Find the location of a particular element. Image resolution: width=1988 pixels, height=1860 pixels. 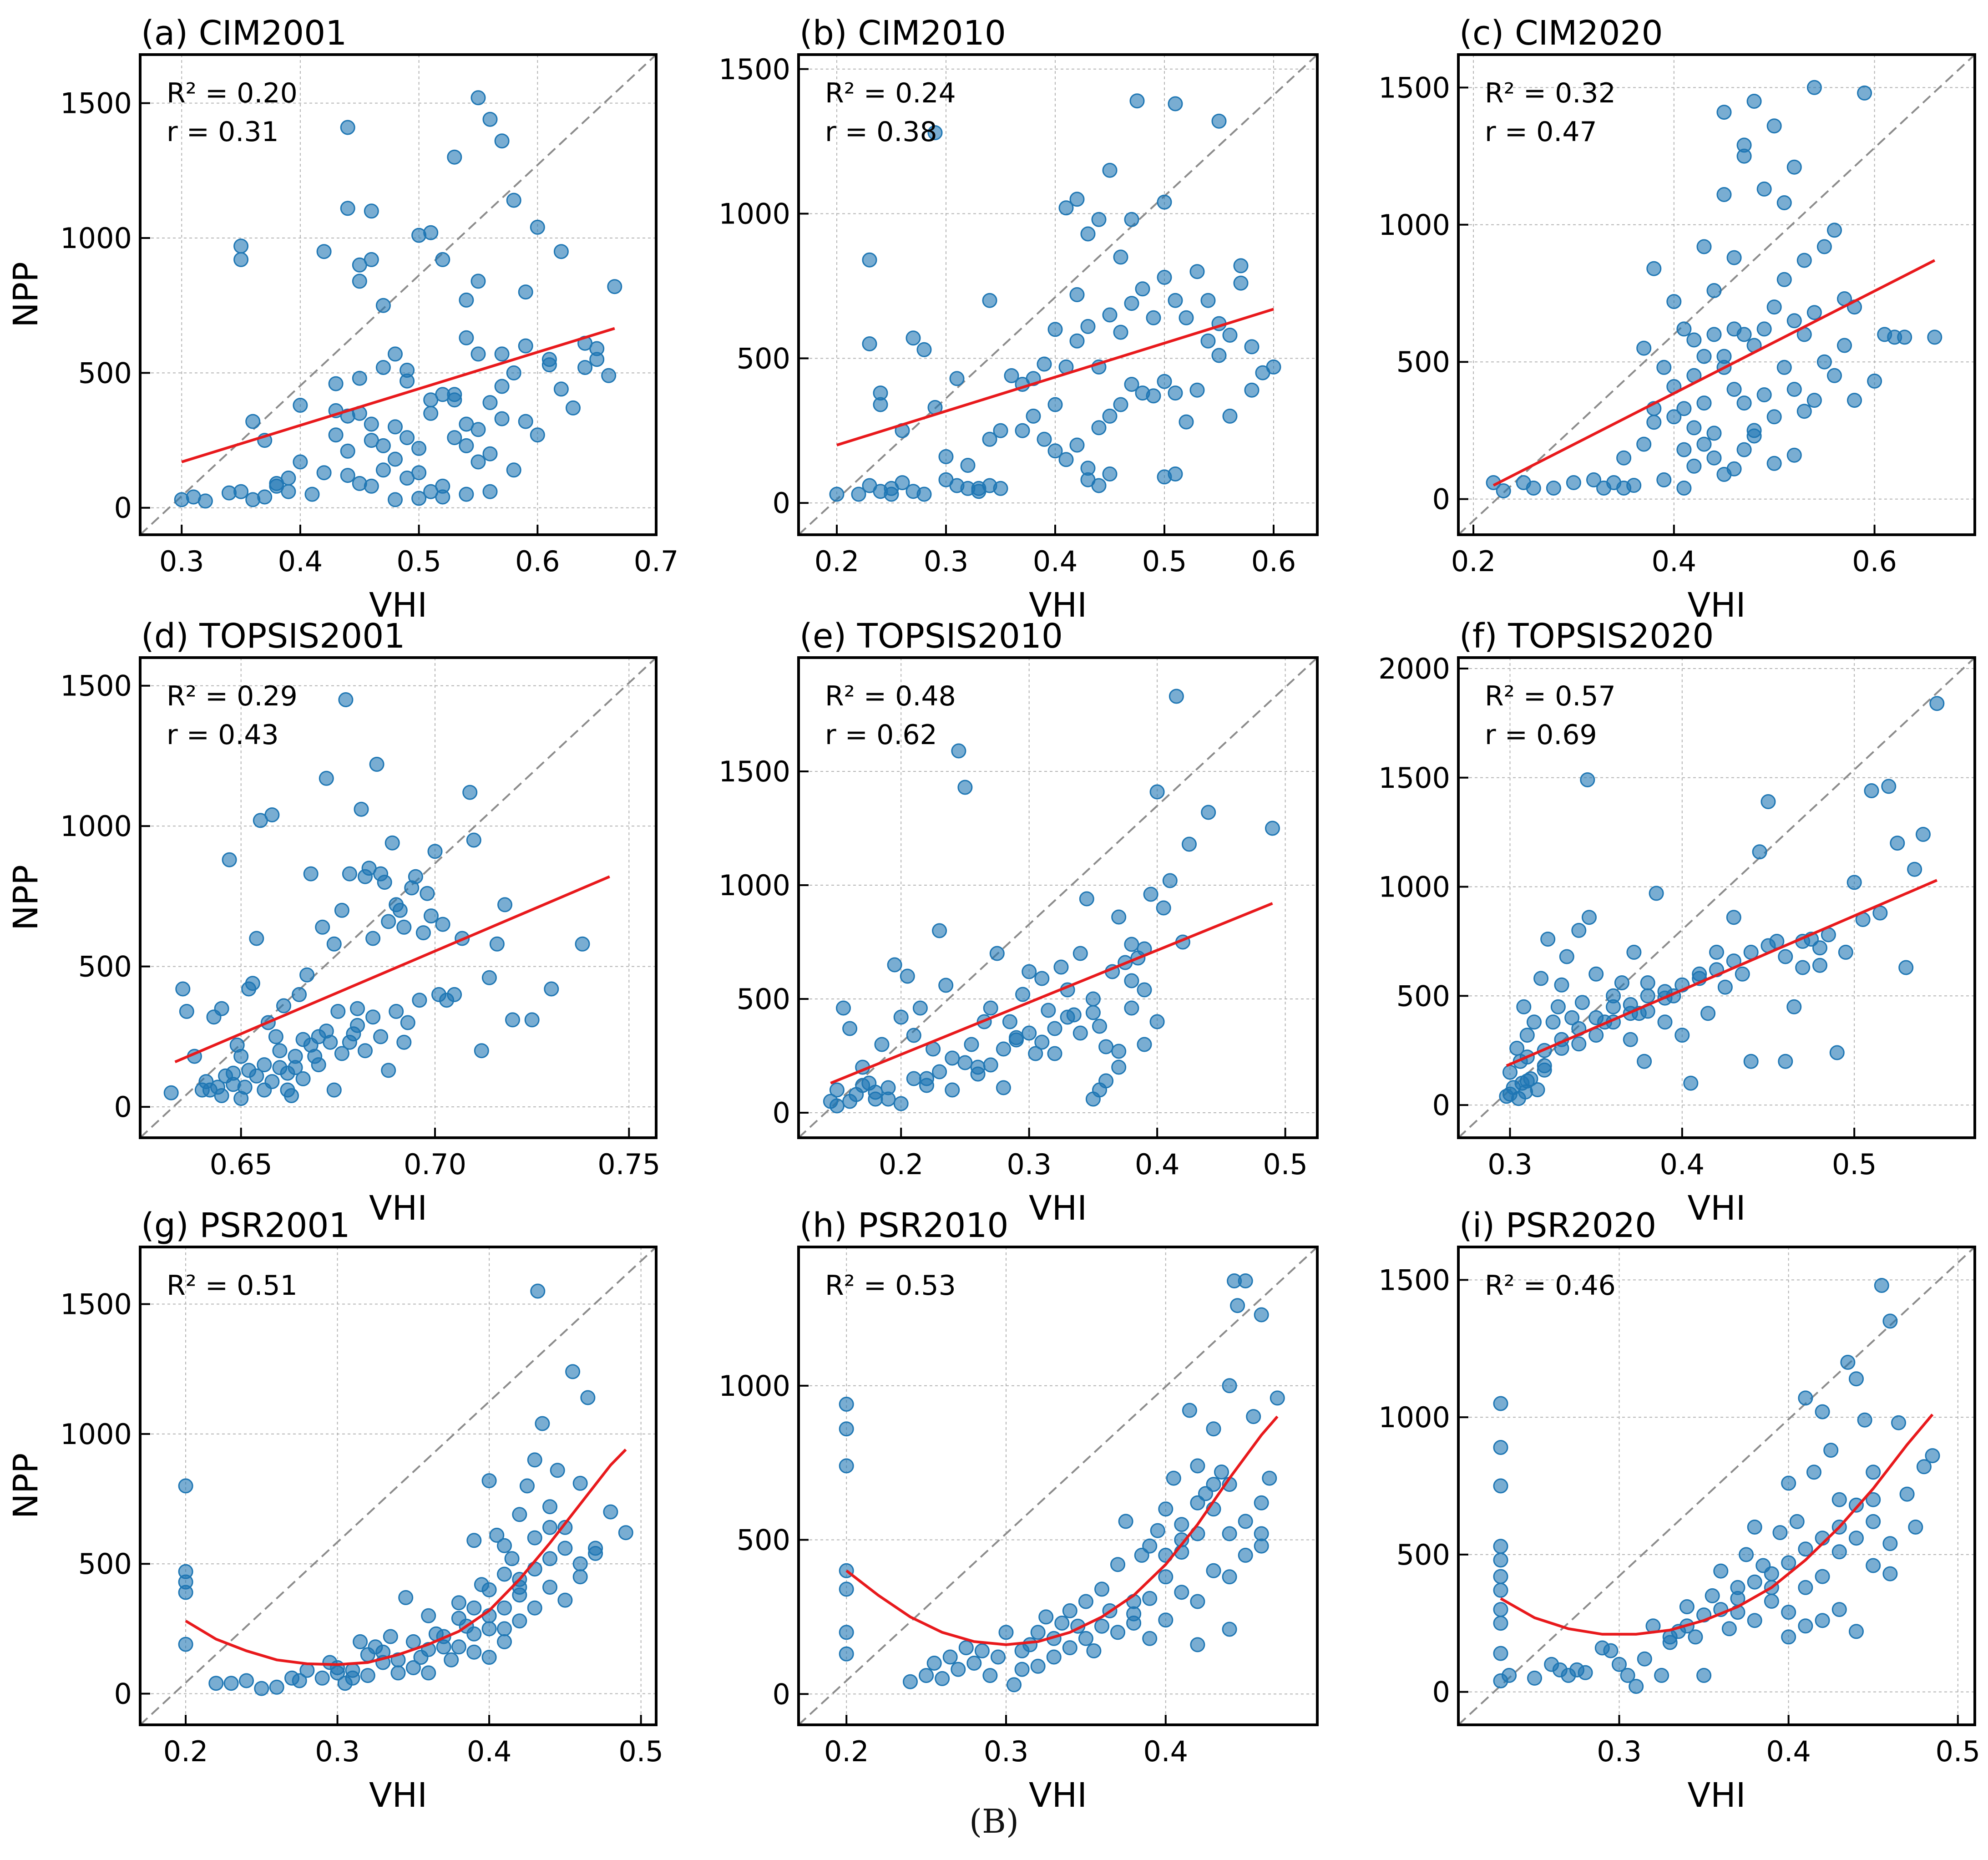

identity-line is located at coordinates (398, 898).